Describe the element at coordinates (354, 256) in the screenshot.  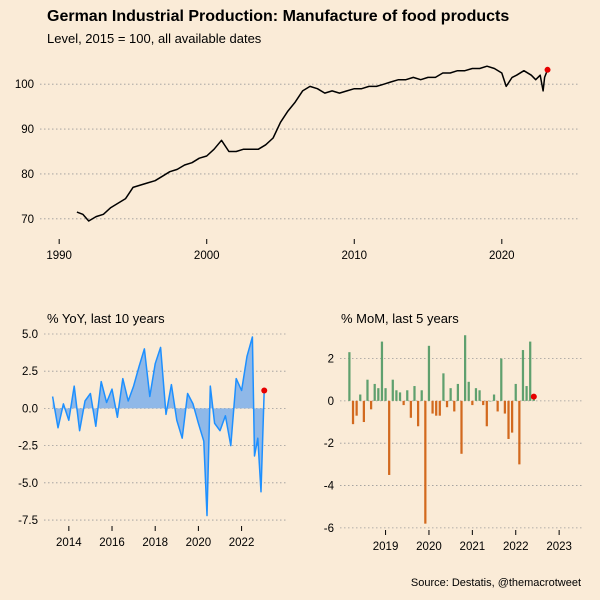
I see `x-tick-label: 2010` at that location.